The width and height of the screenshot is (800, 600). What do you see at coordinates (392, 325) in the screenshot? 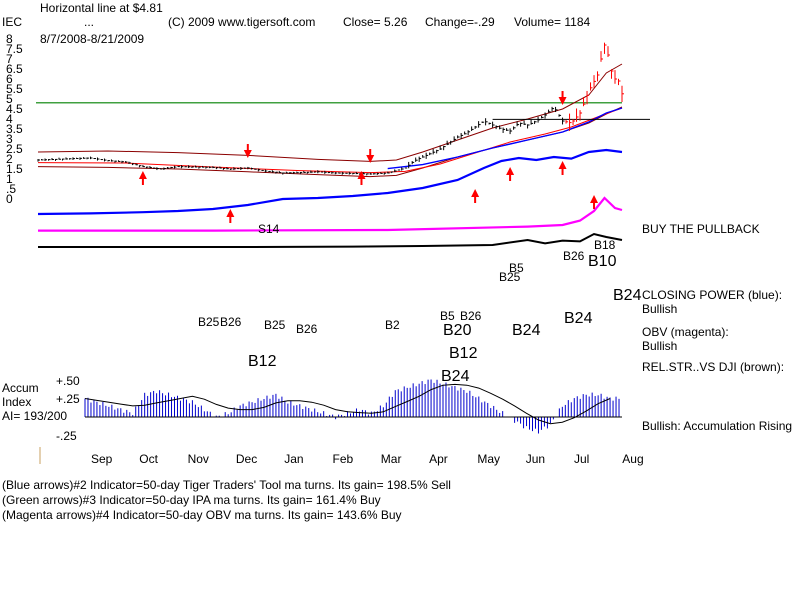
I see `signal-label: B2` at bounding box center [392, 325].